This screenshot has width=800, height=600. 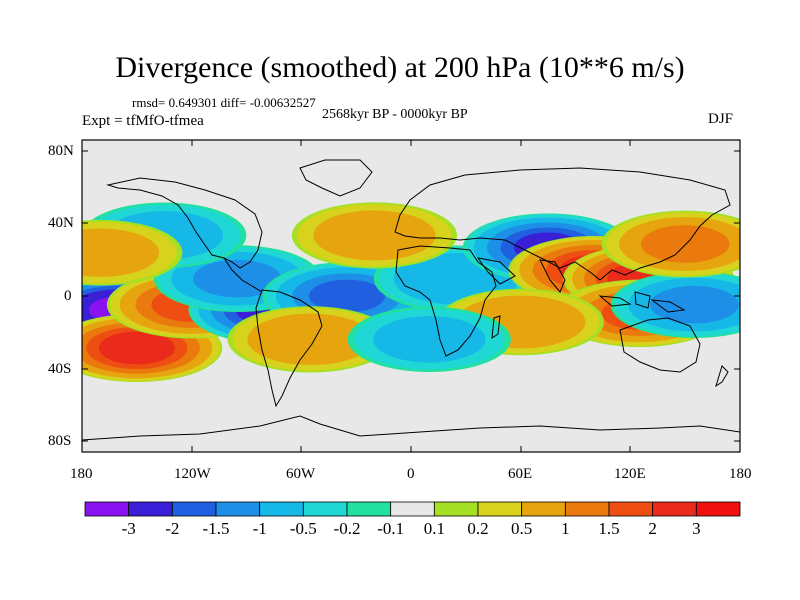 What do you see at coordinates (740, 474) in the screenshot?
I see `lon-tick-180e: 180` at bounding box center [740, 474].